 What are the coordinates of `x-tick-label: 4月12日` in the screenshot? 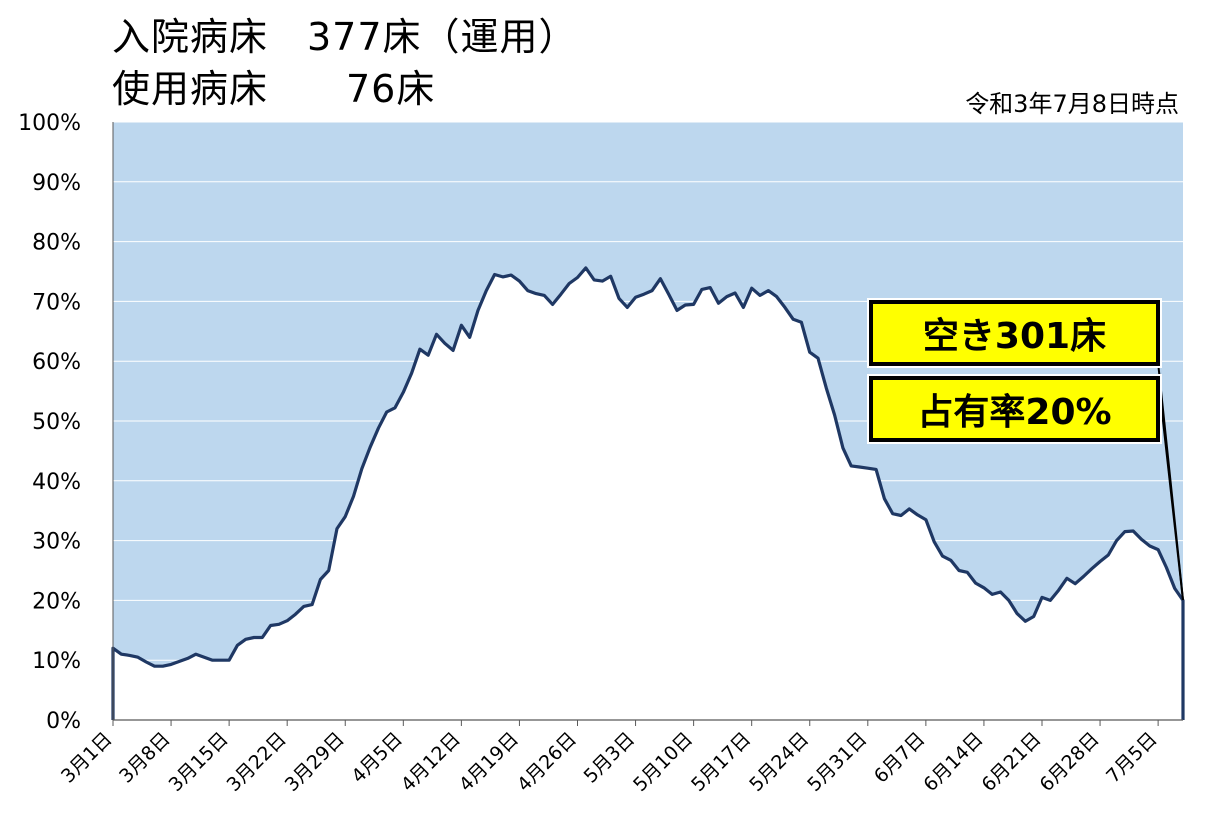 It's located at (431, 762).